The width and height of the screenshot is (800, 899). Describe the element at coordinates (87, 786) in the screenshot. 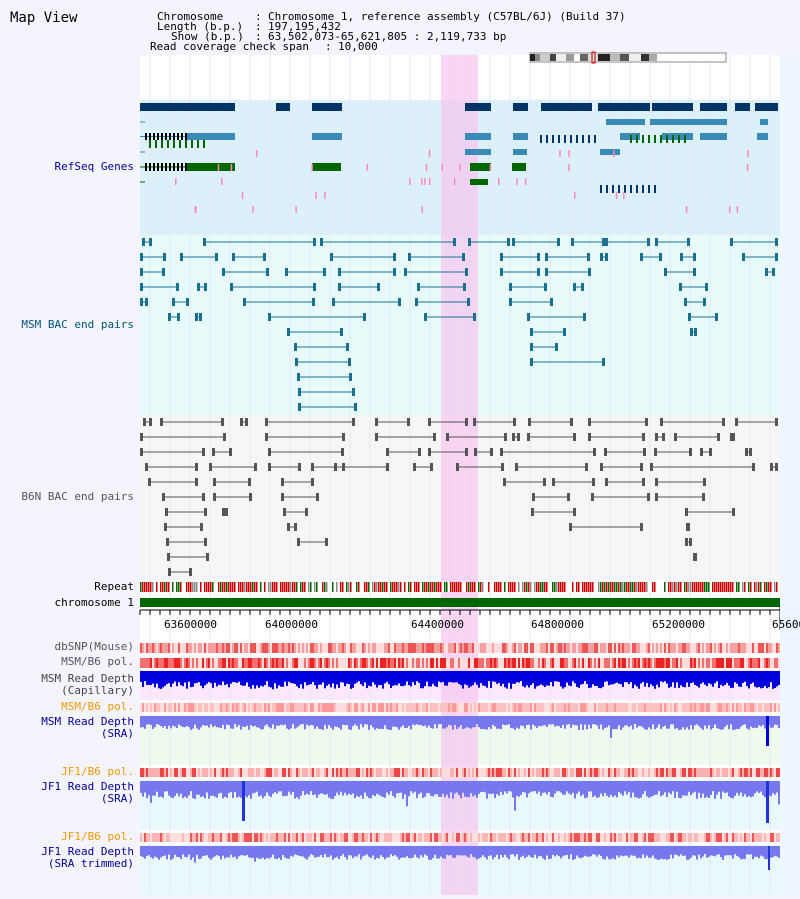

I see `track-label-jf1-depth-sra-1: JF1 Read Depth` at that location.